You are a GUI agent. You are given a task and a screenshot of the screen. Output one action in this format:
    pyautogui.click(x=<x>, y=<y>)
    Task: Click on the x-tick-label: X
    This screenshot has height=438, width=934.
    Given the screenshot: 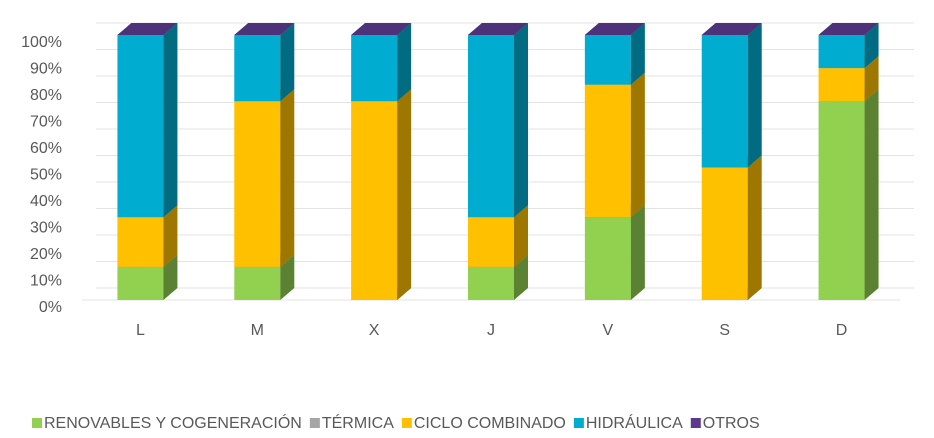 What is the action you would take?
    pyautogui.click(x=374, y=330)
    